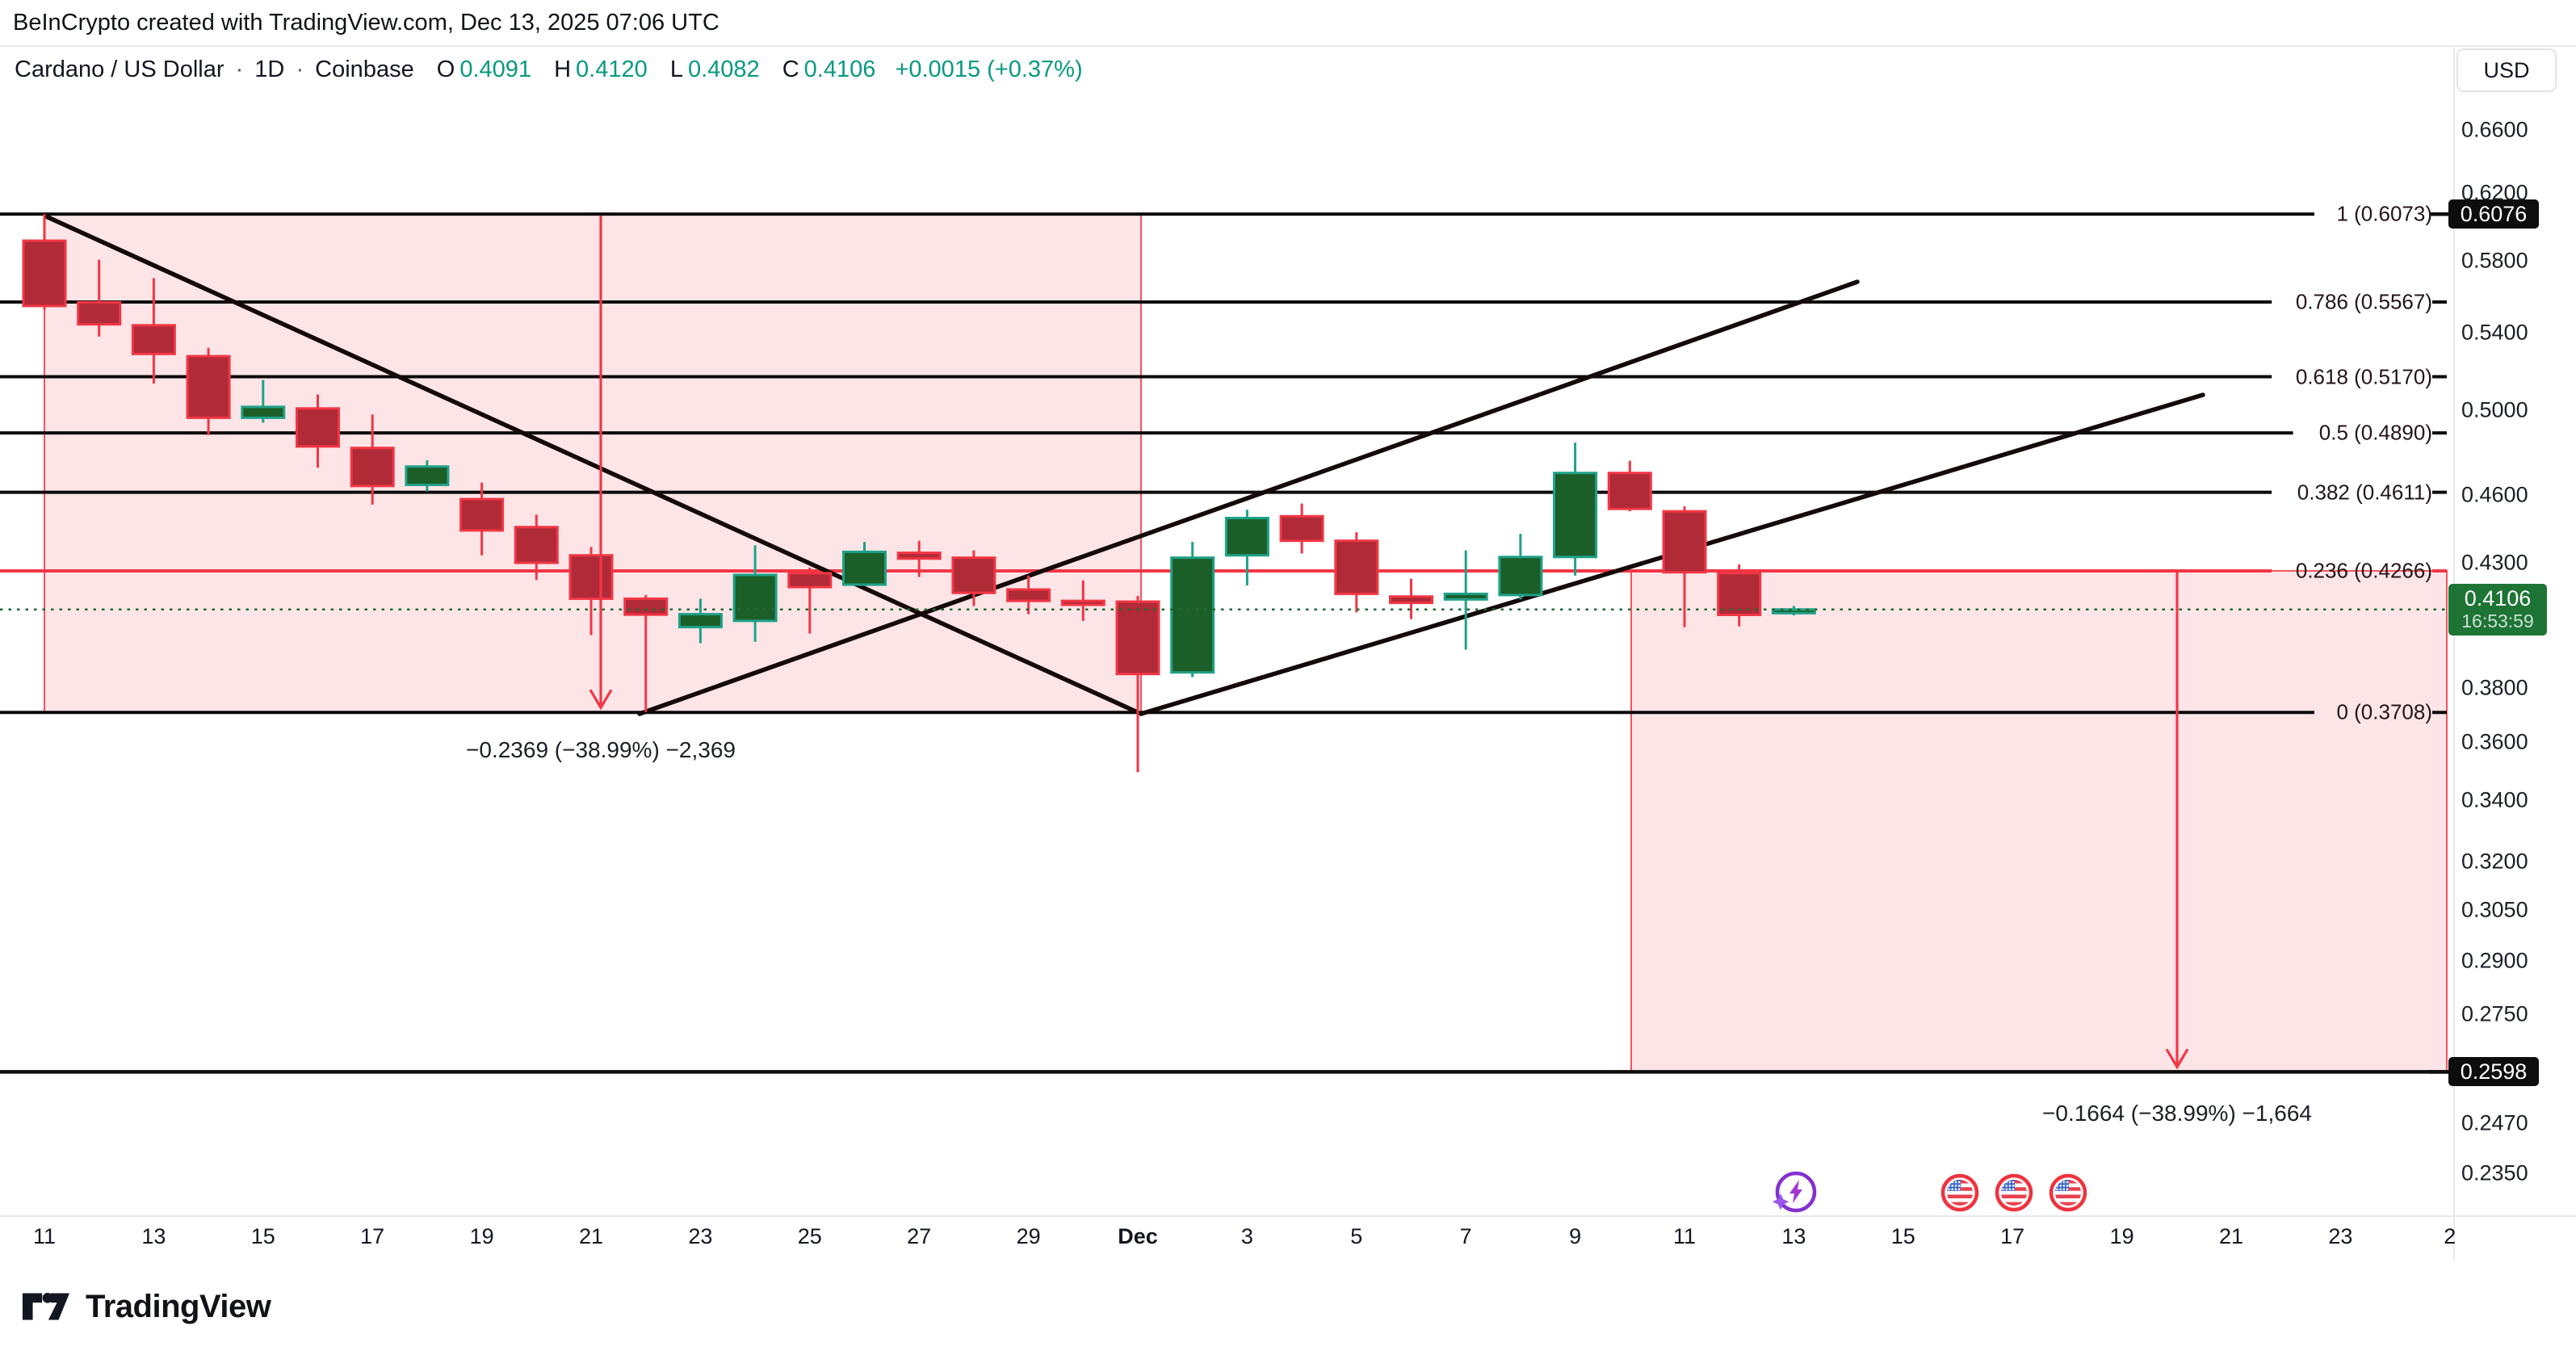  I want to click on open-value: 0.4091, so click(496, 69).